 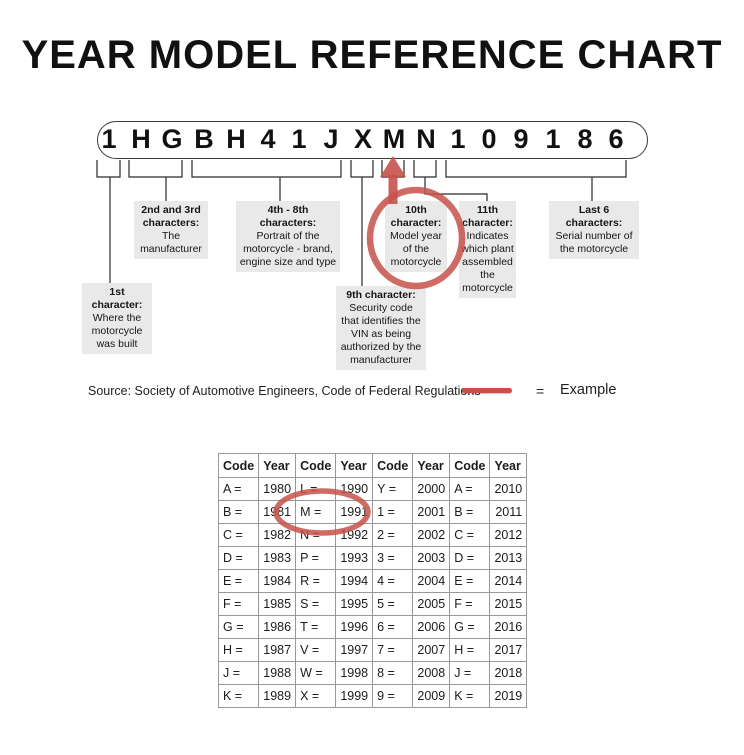 What do you see at coordinates (316, 558) in the screenshot?
I see `code-cell: P =` at bounding box center [316, 558].